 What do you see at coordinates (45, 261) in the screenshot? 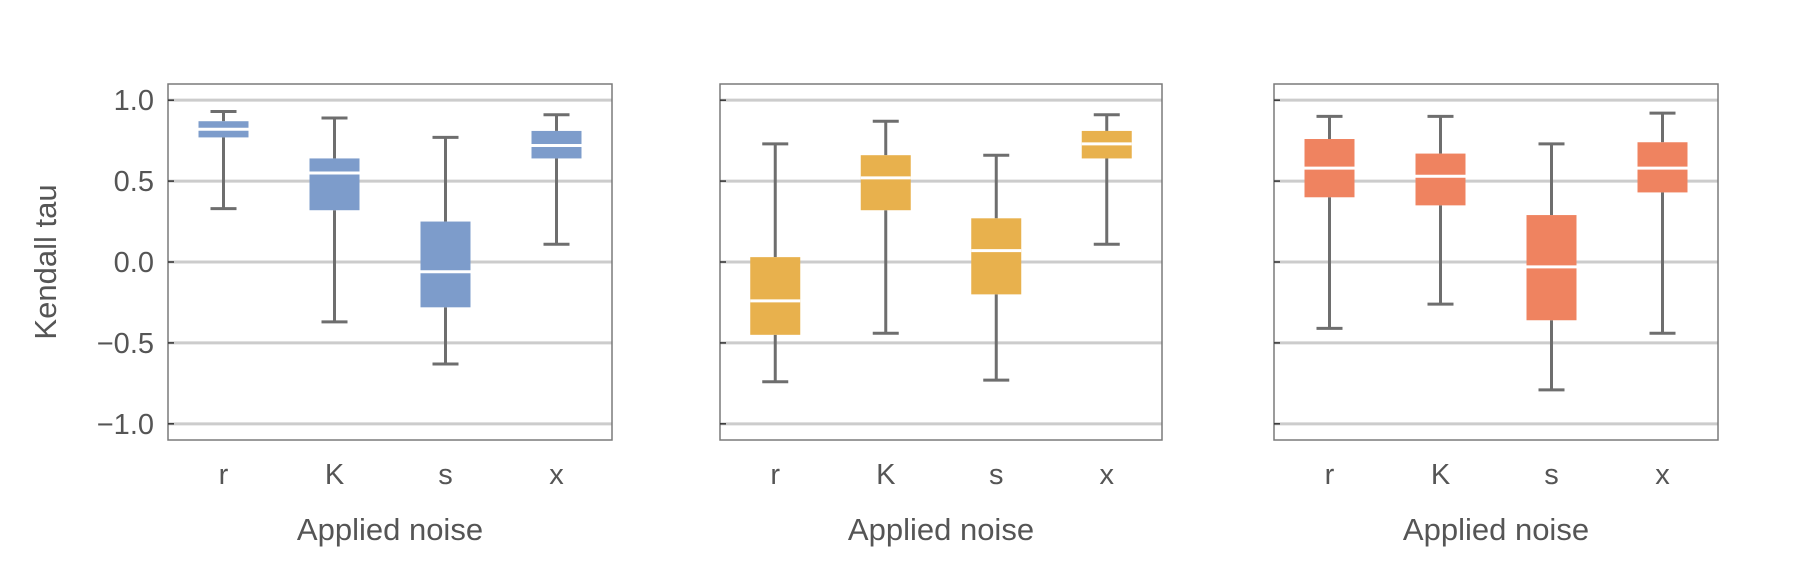
I see `y-axis-label: Kendall tau` at bounding box center [45, 261].